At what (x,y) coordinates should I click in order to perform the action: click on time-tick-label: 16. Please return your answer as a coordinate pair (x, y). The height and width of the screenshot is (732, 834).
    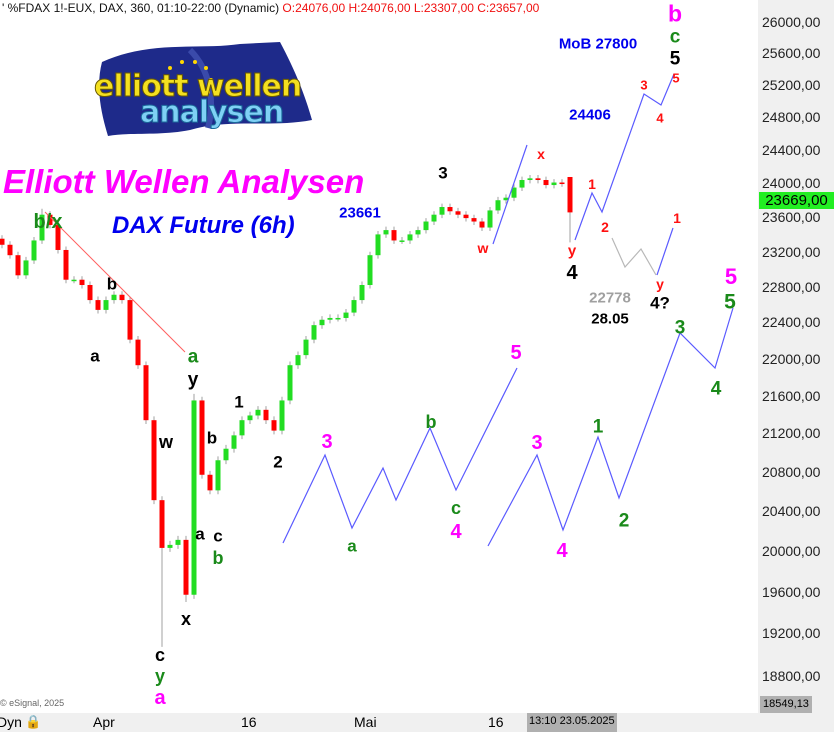
    Looking at the image, I should click on (496, 722).